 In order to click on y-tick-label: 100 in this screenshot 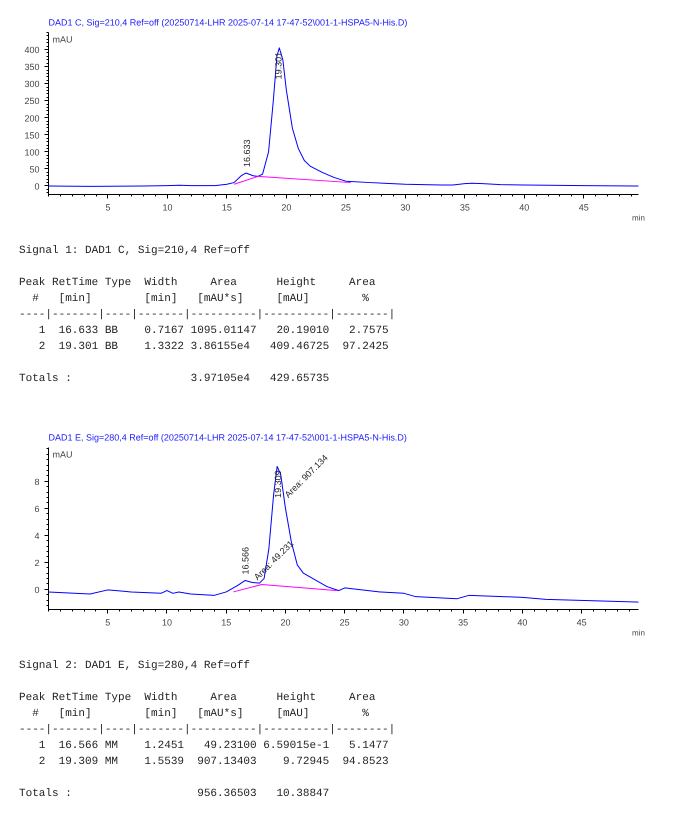, I will do `click(32, 152)`.